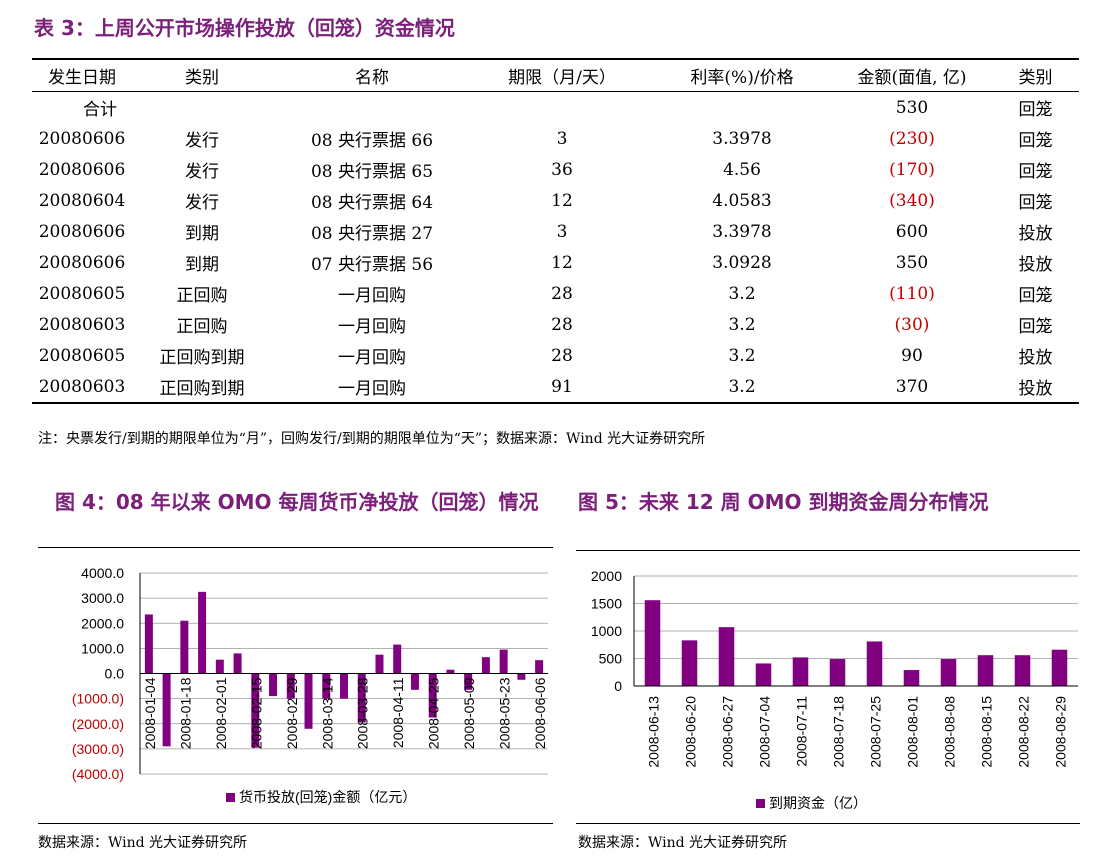  I want to click on row-name: 08 央行票据 66, so click(372, 141).